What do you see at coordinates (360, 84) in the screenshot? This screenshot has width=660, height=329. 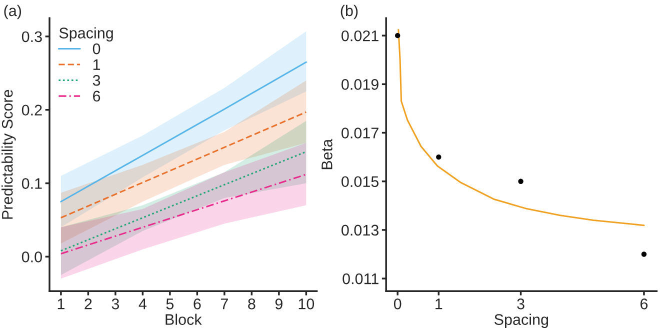 I see `y-tick-label: 0.019` at bounding box center [360, 84].